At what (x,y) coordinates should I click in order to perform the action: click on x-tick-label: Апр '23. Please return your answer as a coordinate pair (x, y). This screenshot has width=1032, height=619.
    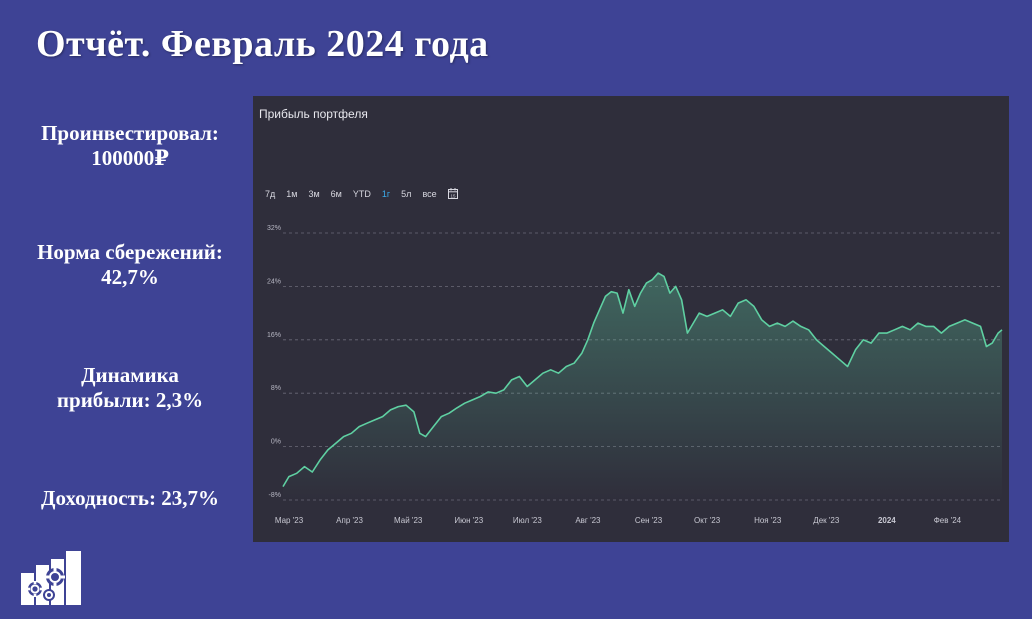
    Looking at the image, I should click on (349, 520).